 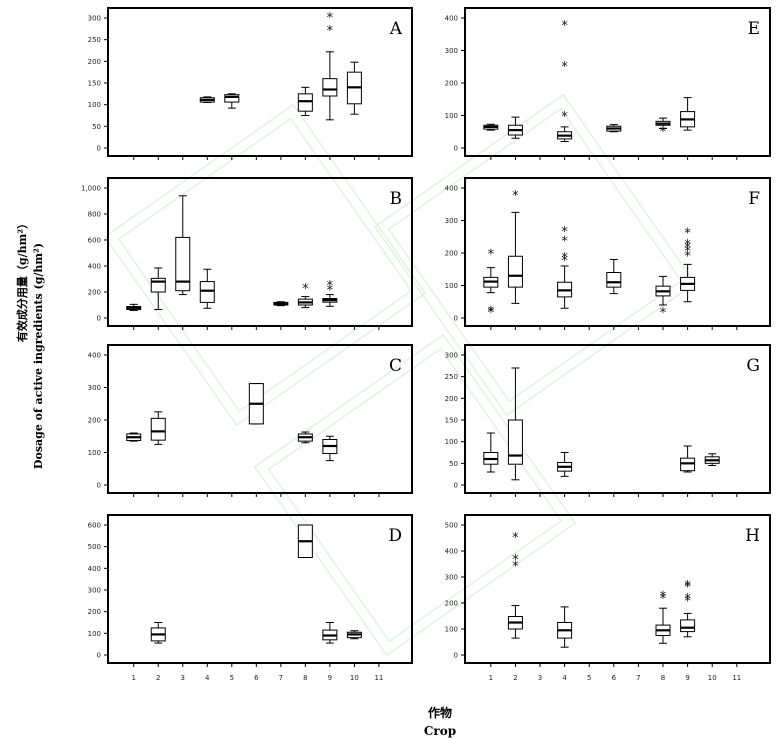 What do you see at coordinates (451, 526) in the screenshot?
I see `y-tick-label: 500` at bounding box center [451, 526].